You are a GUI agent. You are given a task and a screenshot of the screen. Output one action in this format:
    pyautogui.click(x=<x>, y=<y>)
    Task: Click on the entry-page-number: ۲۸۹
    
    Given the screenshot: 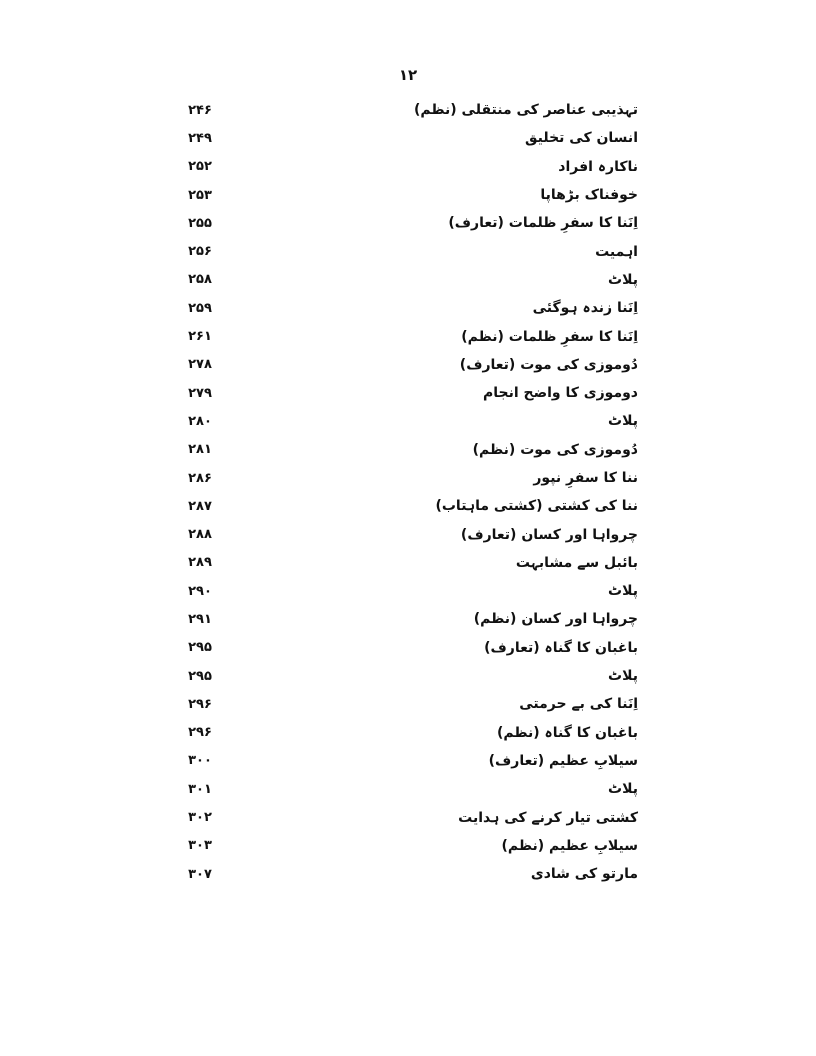 What is the action you would take?
    pyautogui.click(x=200, y=563)
    